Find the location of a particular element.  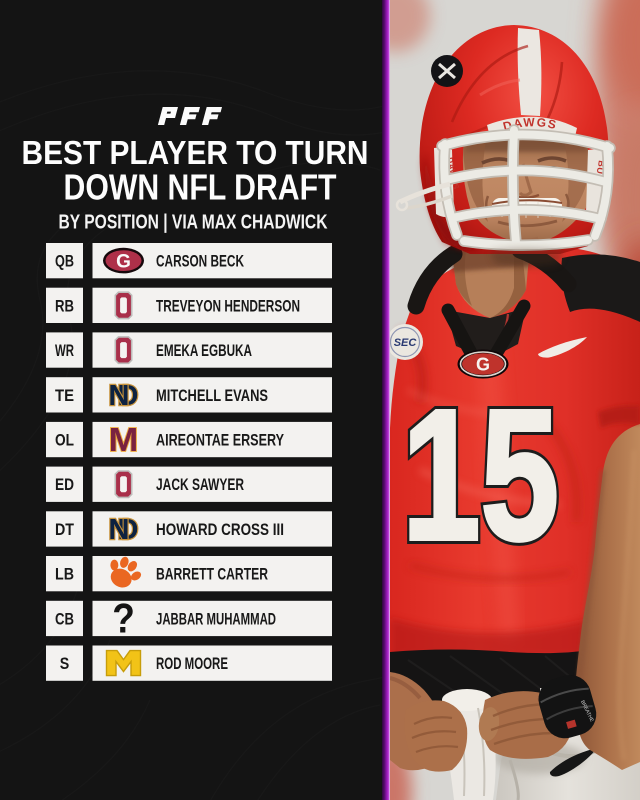

svg-text: SEC is located at coordinates (406, 343).